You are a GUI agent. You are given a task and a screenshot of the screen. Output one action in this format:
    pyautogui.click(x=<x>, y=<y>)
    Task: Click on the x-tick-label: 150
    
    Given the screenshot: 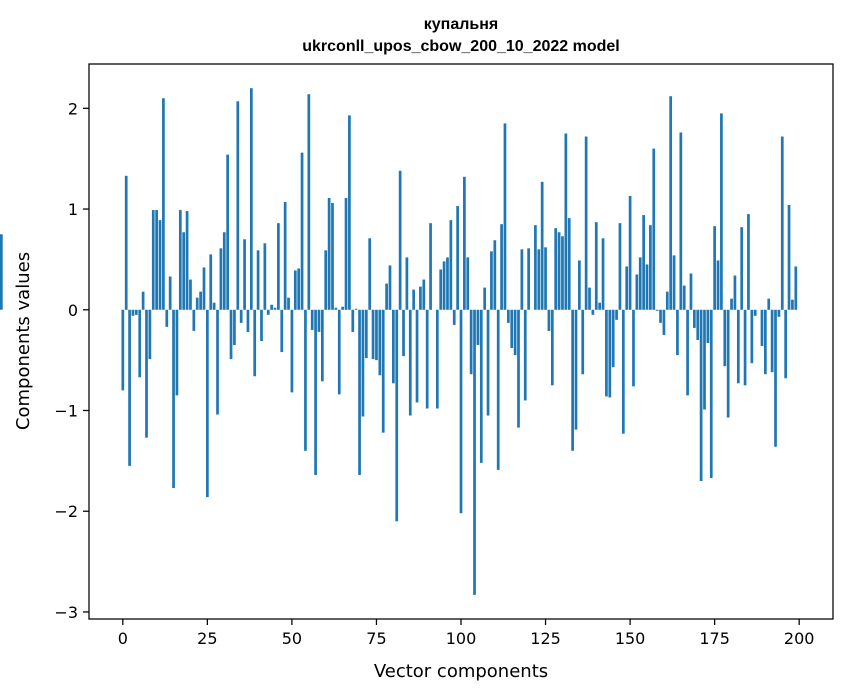 What is the action you would take?
    pyautogui.click(x=630, y=638)
    